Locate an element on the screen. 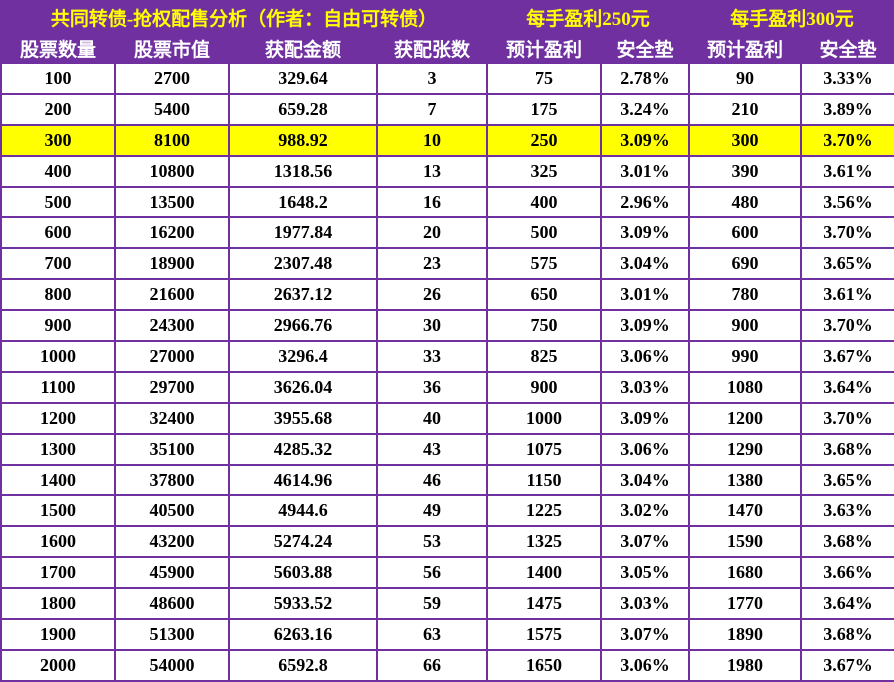 The image size is (894, 682). table-cell: 175 is located at coordinates (544, 109).